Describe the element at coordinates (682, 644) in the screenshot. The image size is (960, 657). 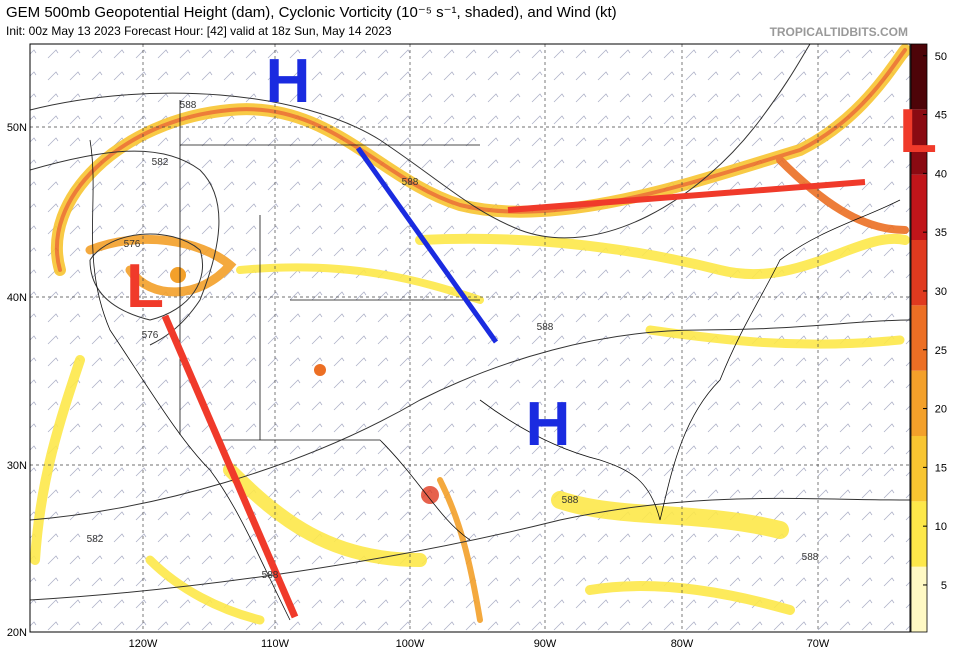
I see `lon-label: 80W` at that location.